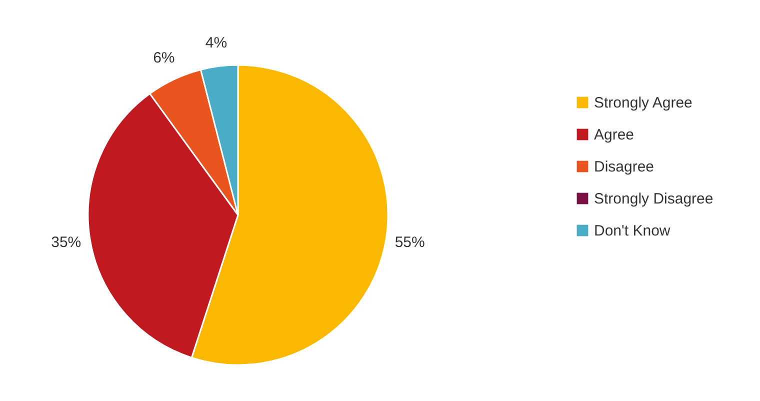  I want to click on data-label: 35%, so click(66, 243).